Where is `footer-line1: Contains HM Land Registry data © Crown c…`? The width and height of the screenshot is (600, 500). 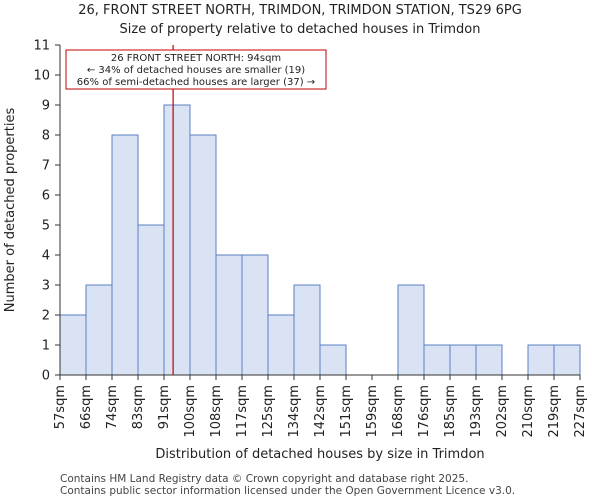
footer-line1: Contains HM Land Registry data © Crown c… is located at coordinates (264, 479).